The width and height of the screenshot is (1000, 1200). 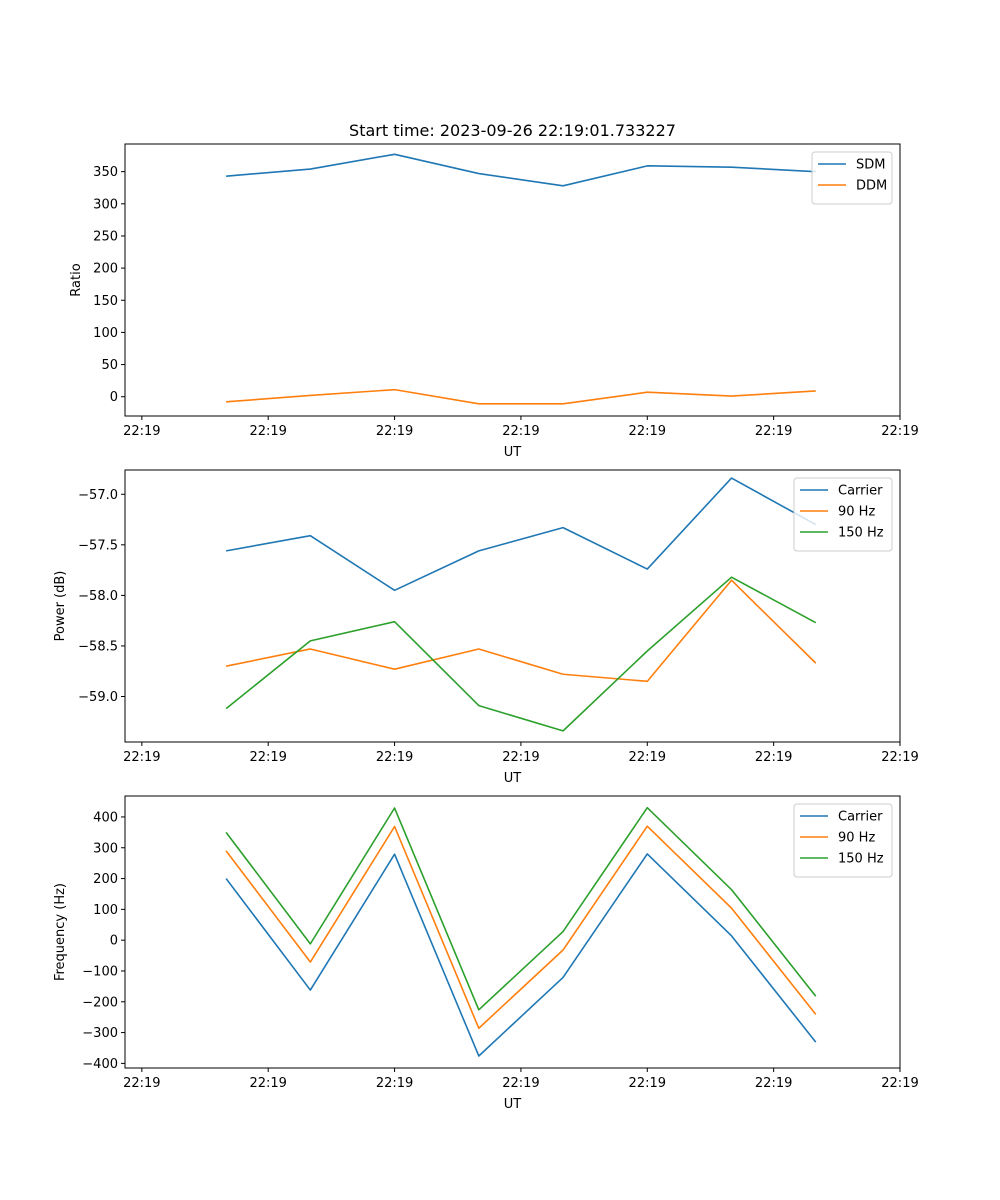 I want to click on legend-label: SDM, so click(x=870, y=165).